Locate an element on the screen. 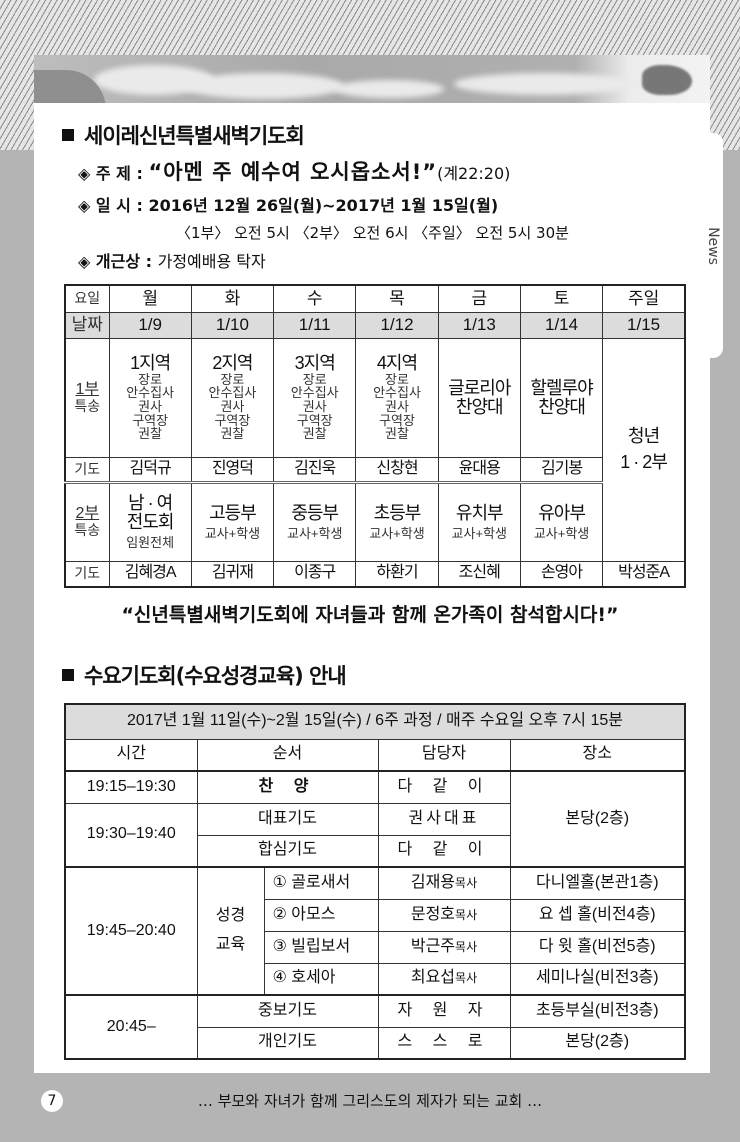  leader-cell: 박근주목사 is located at coordinates (444, 947).